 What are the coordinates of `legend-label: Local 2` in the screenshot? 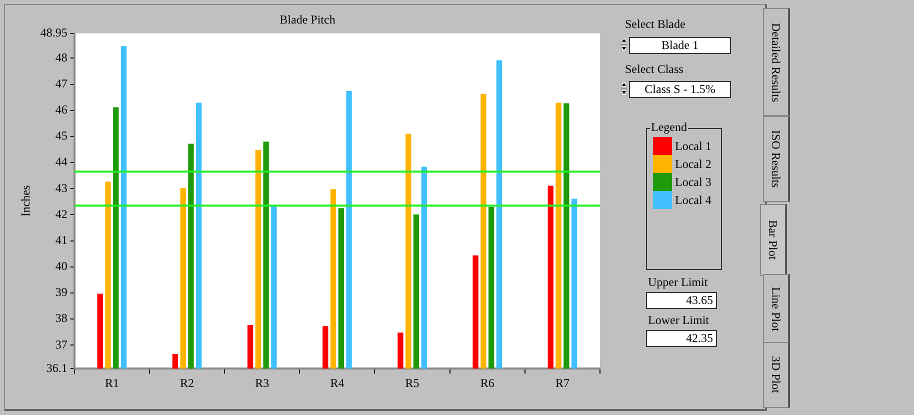 It's located at (693, 164).